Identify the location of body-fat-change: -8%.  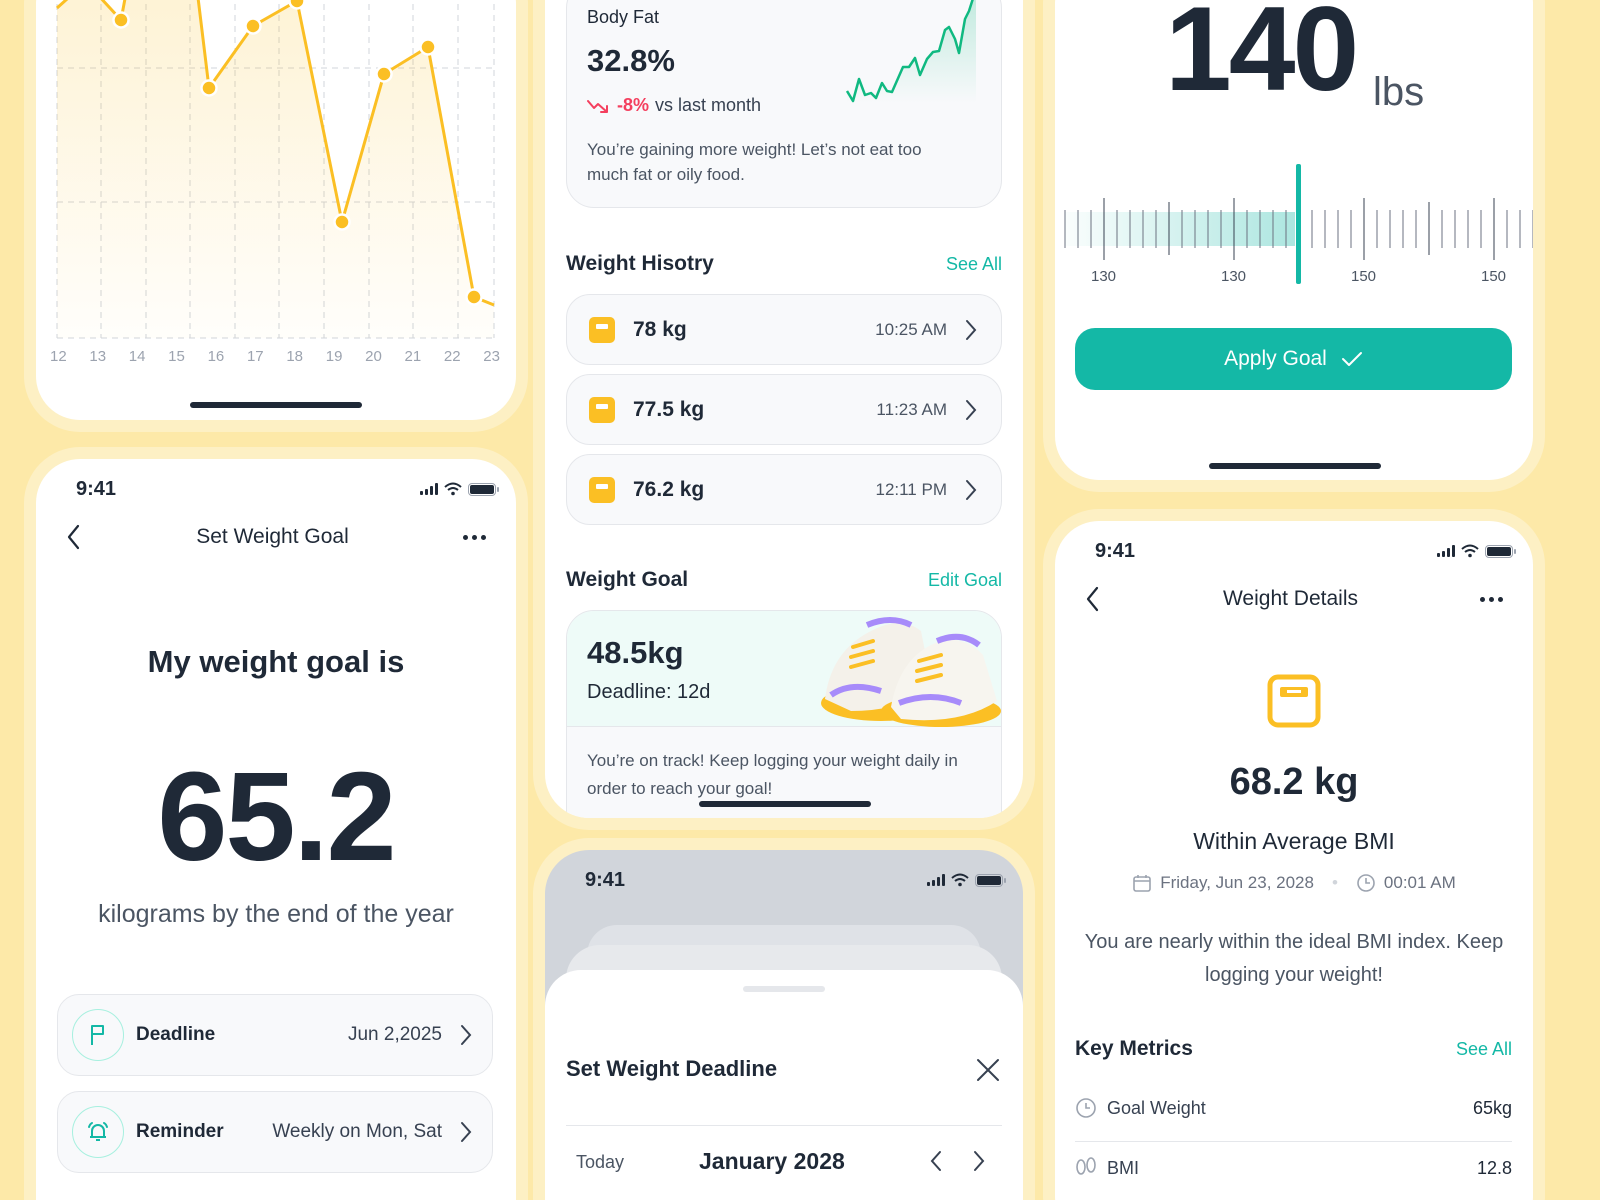
(633, 105).